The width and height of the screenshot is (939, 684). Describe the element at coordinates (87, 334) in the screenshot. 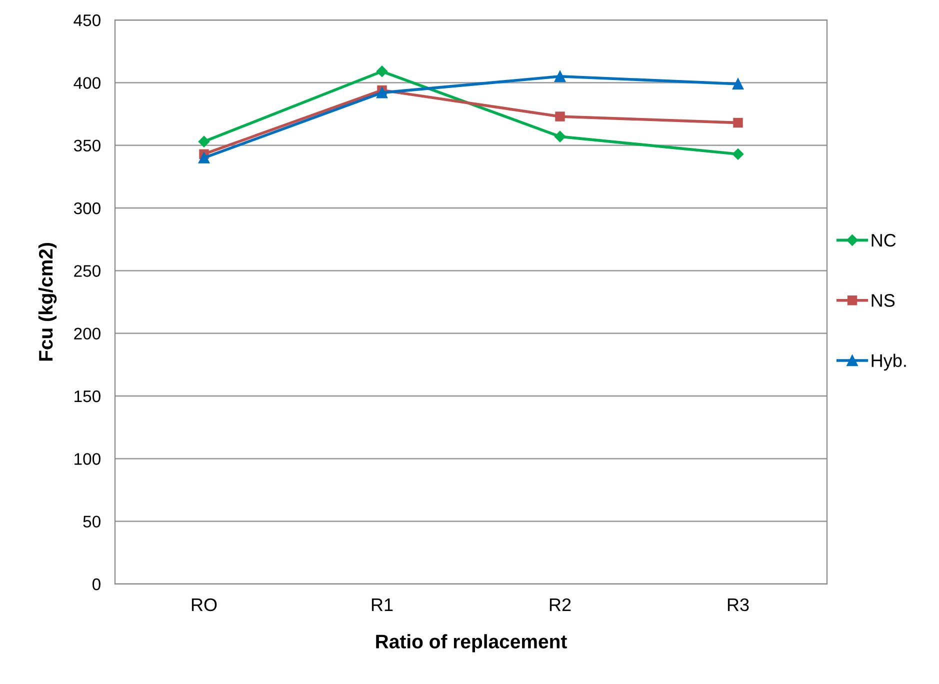

I see `y-tick-label: 200` at that location.